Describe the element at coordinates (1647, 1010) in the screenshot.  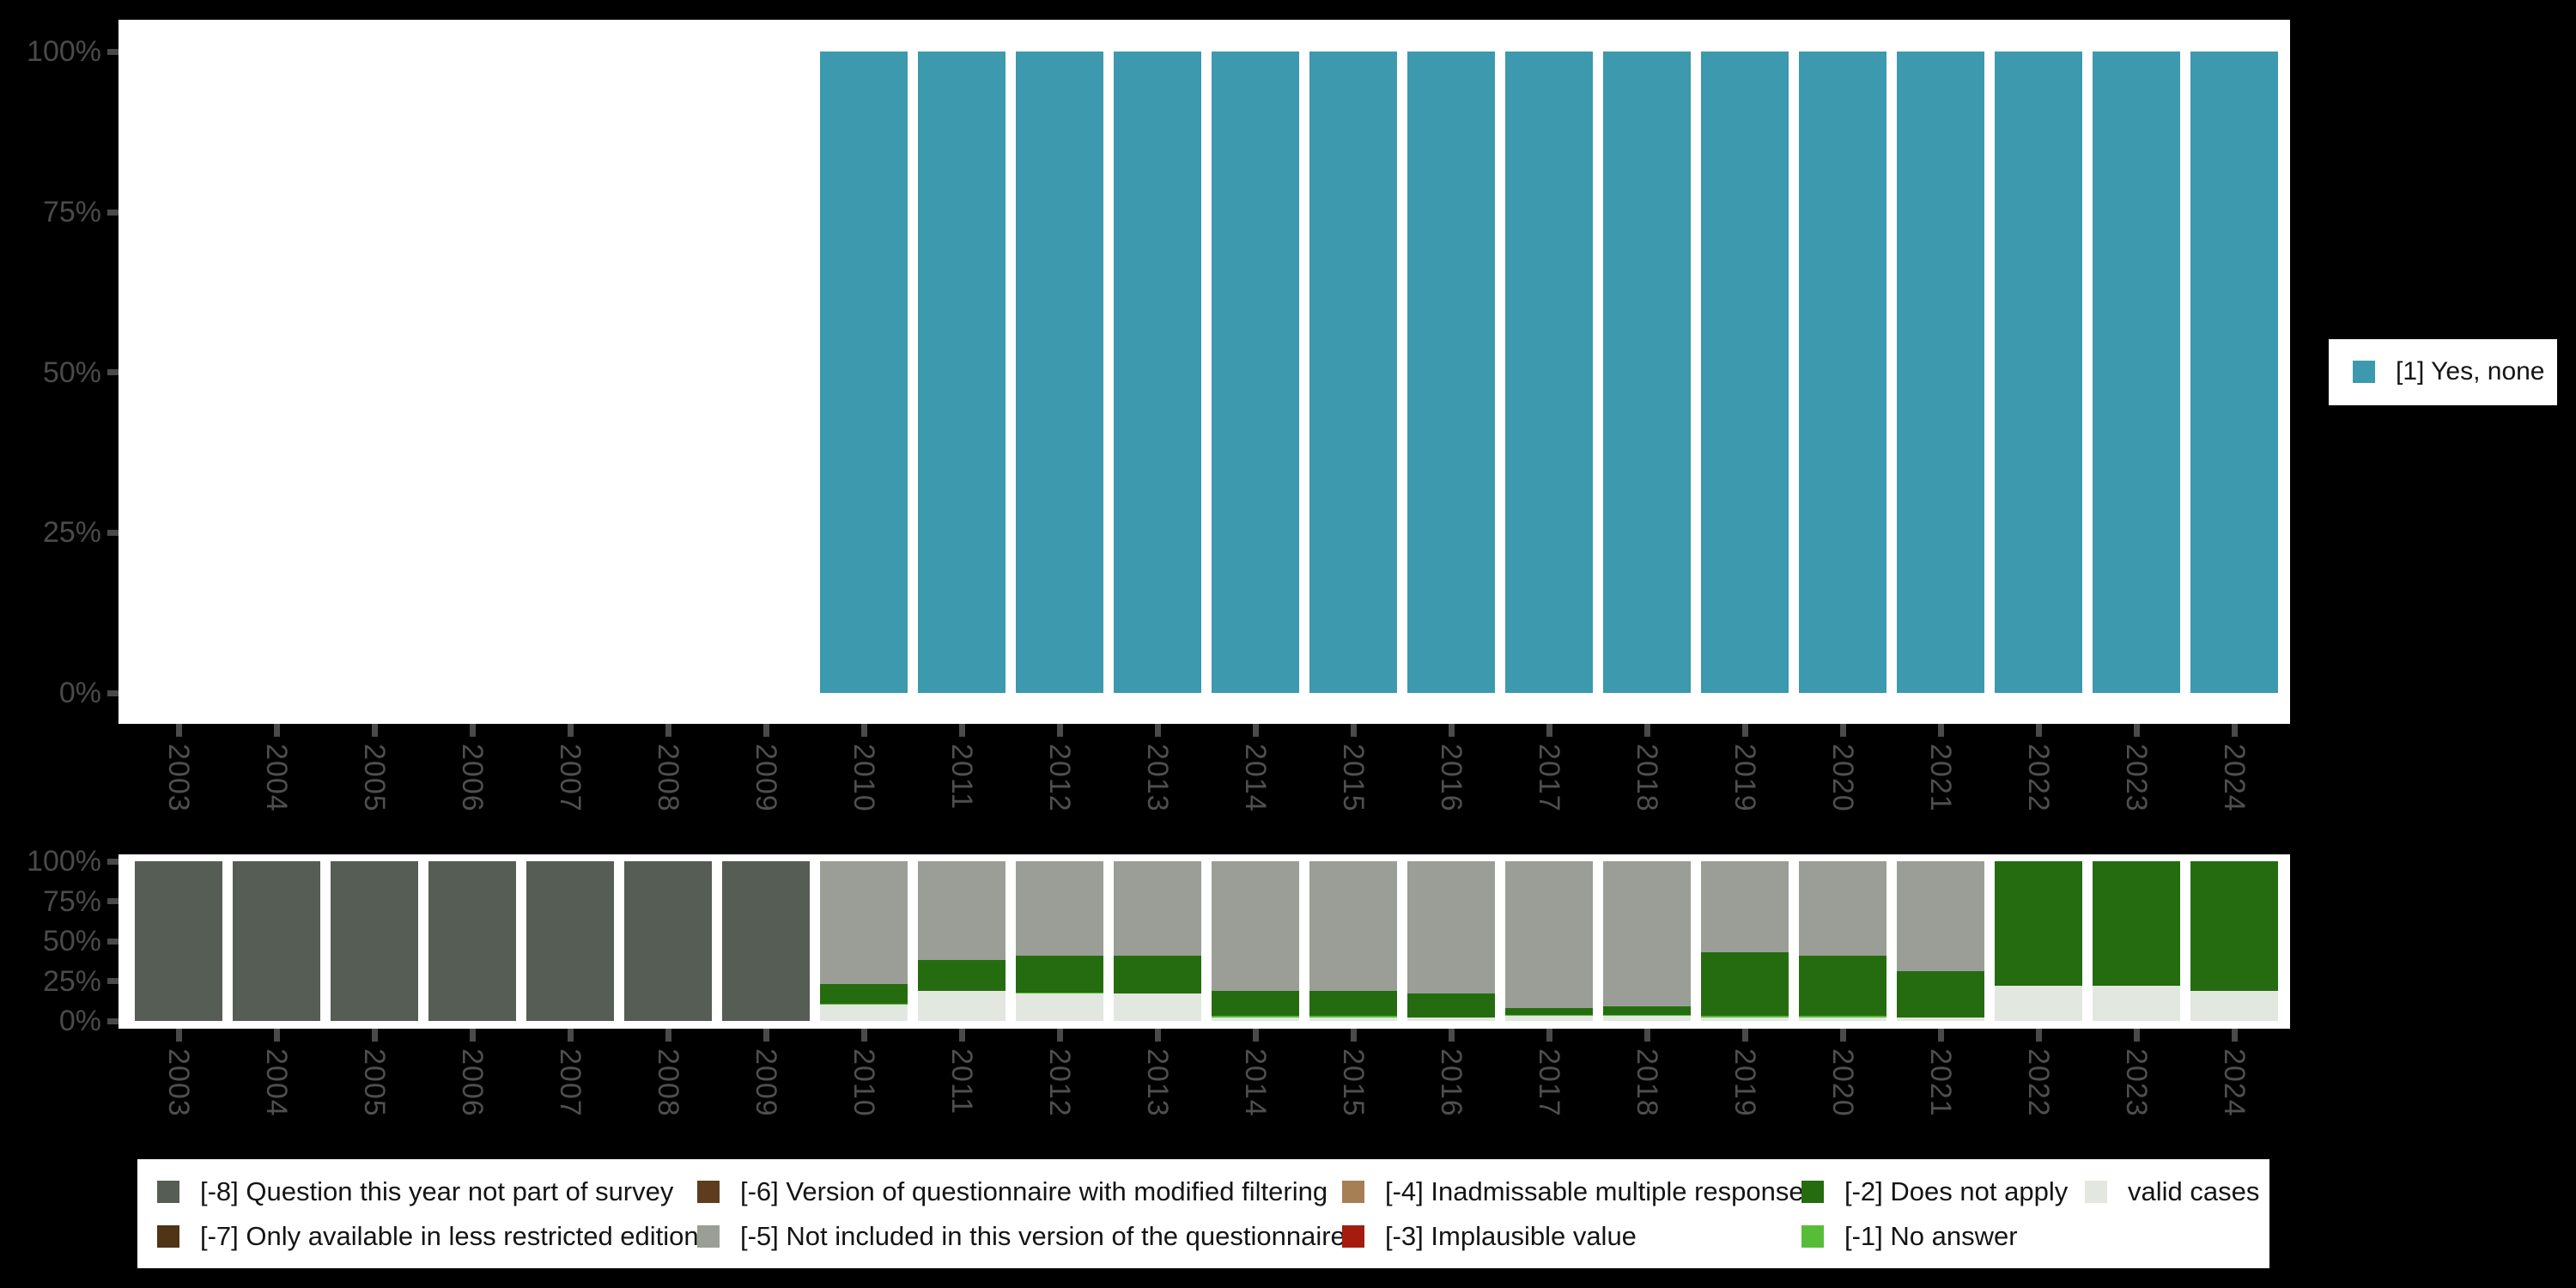
I see `bar-m2-2018` at that location.